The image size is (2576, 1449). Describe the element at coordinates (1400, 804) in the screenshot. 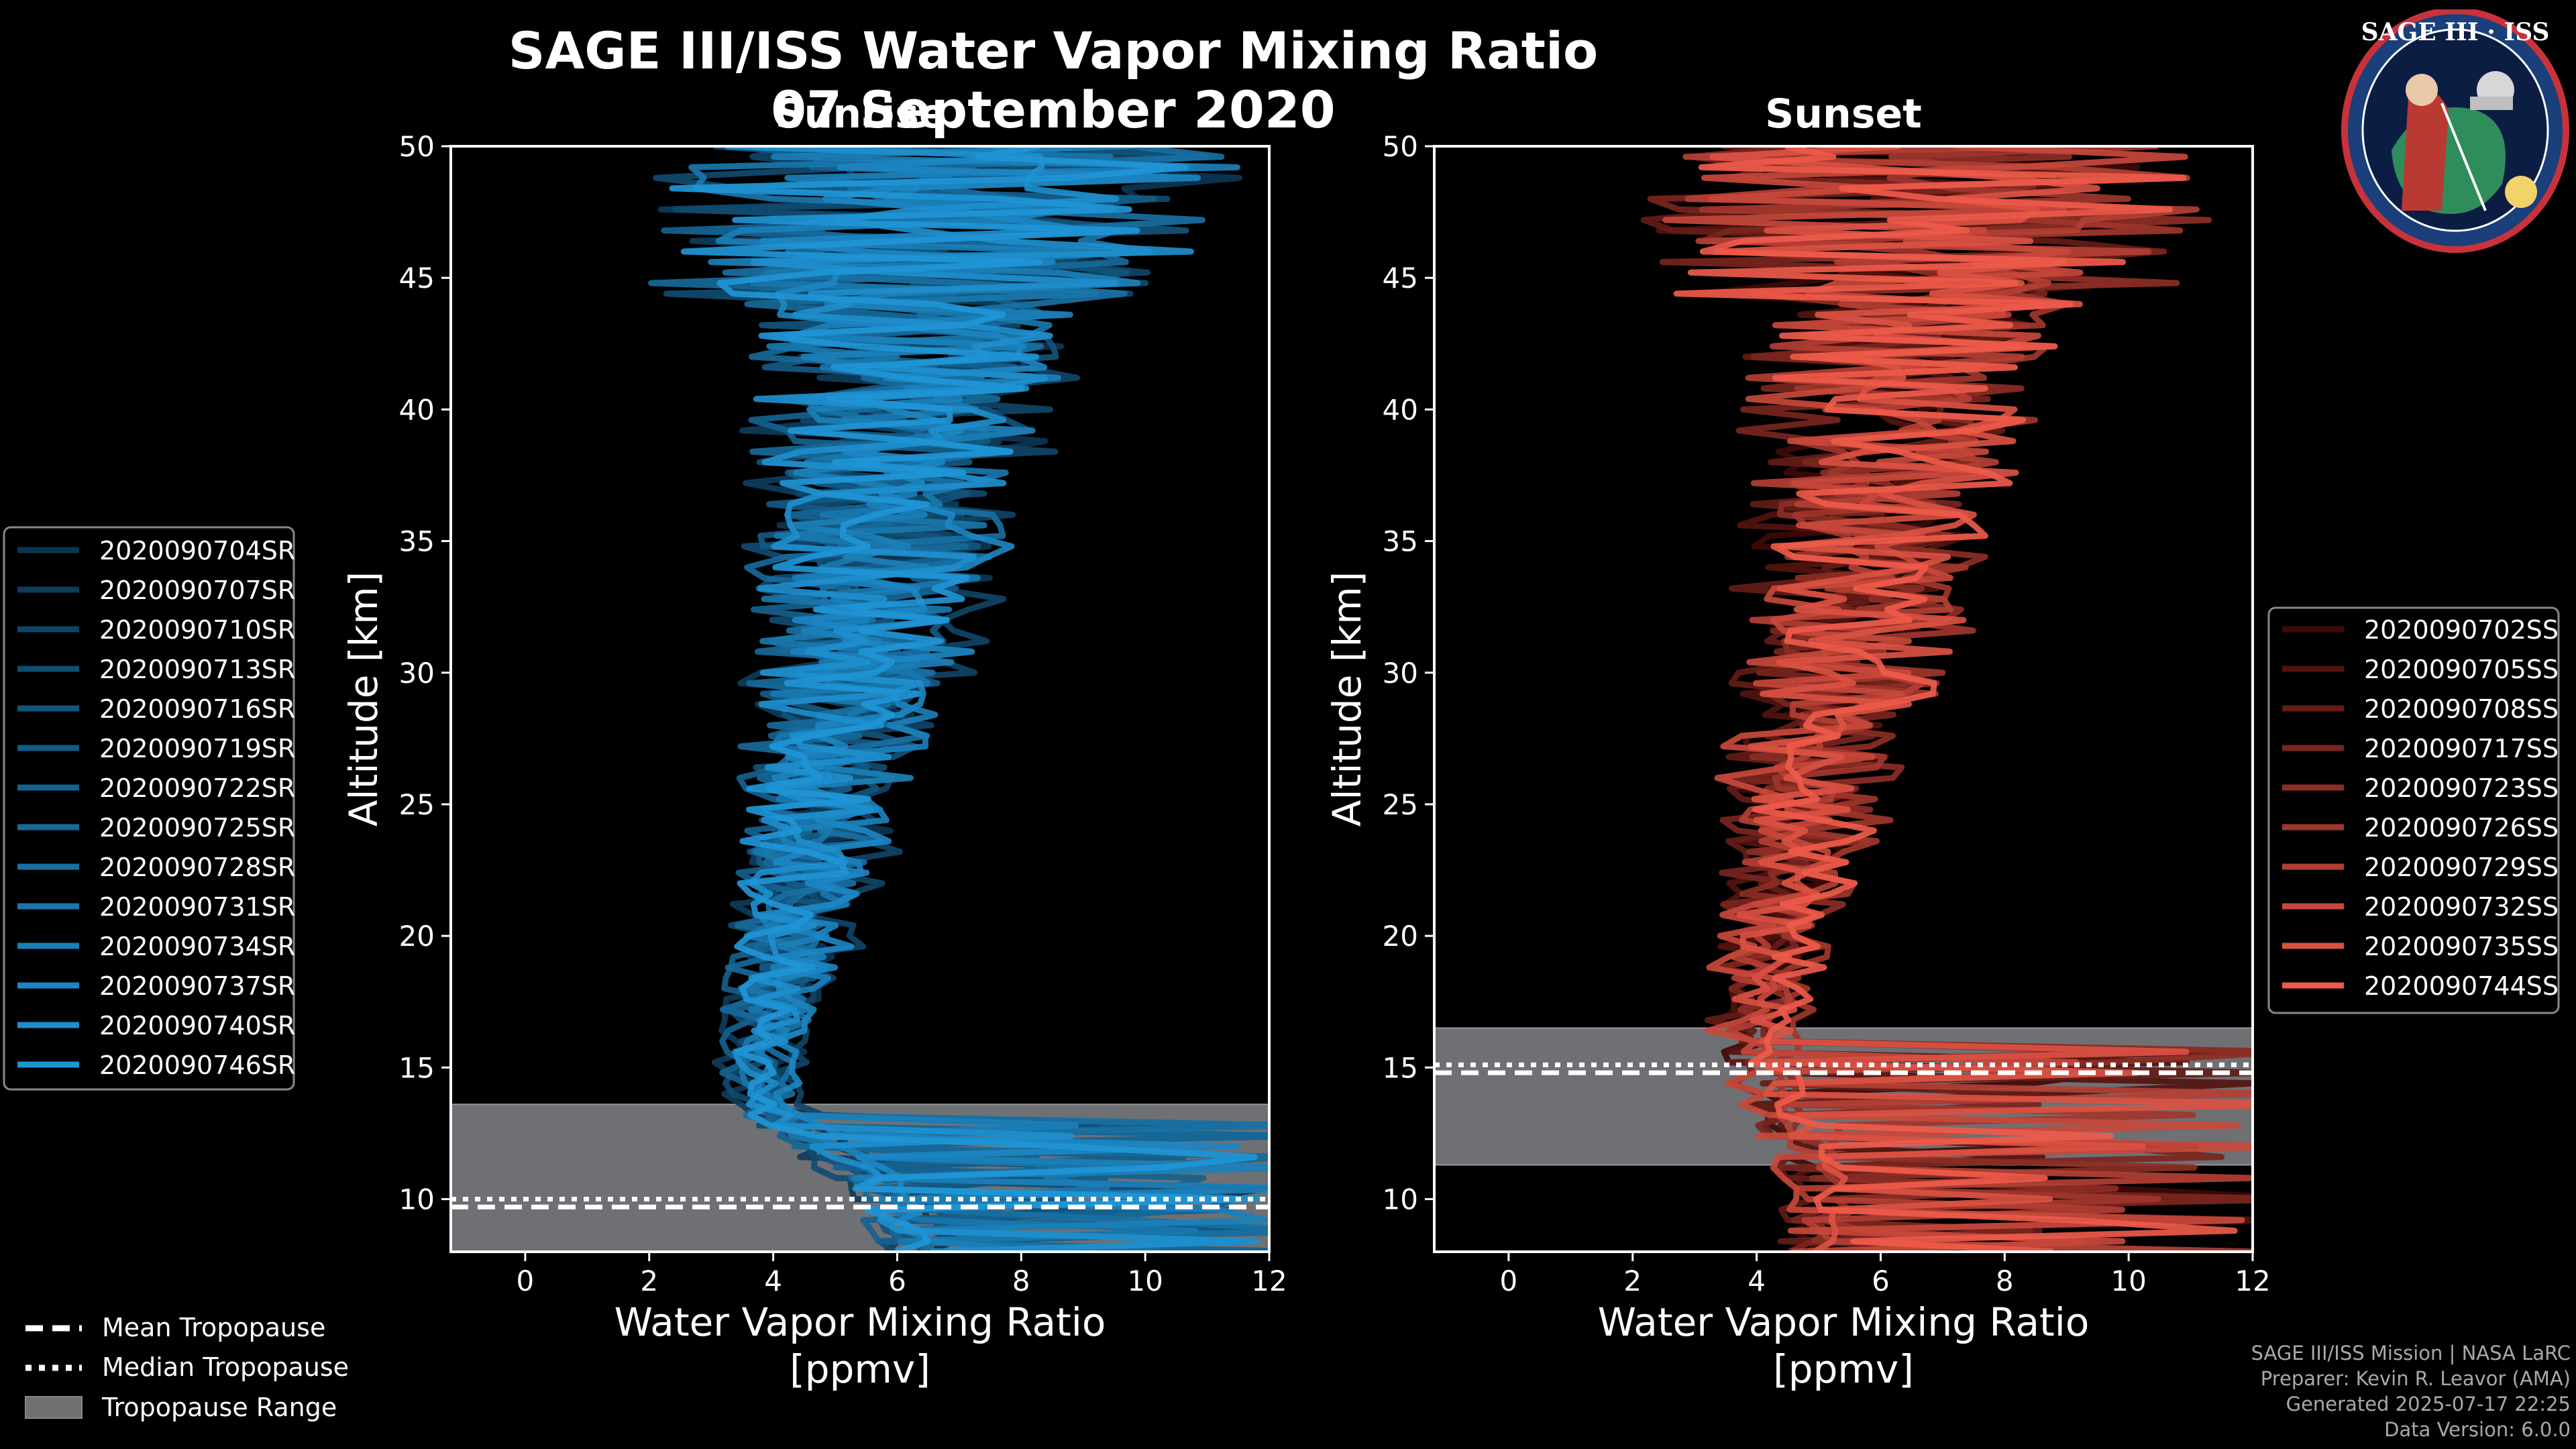

I see `sunset-ytick-label-25: 25` at that location.